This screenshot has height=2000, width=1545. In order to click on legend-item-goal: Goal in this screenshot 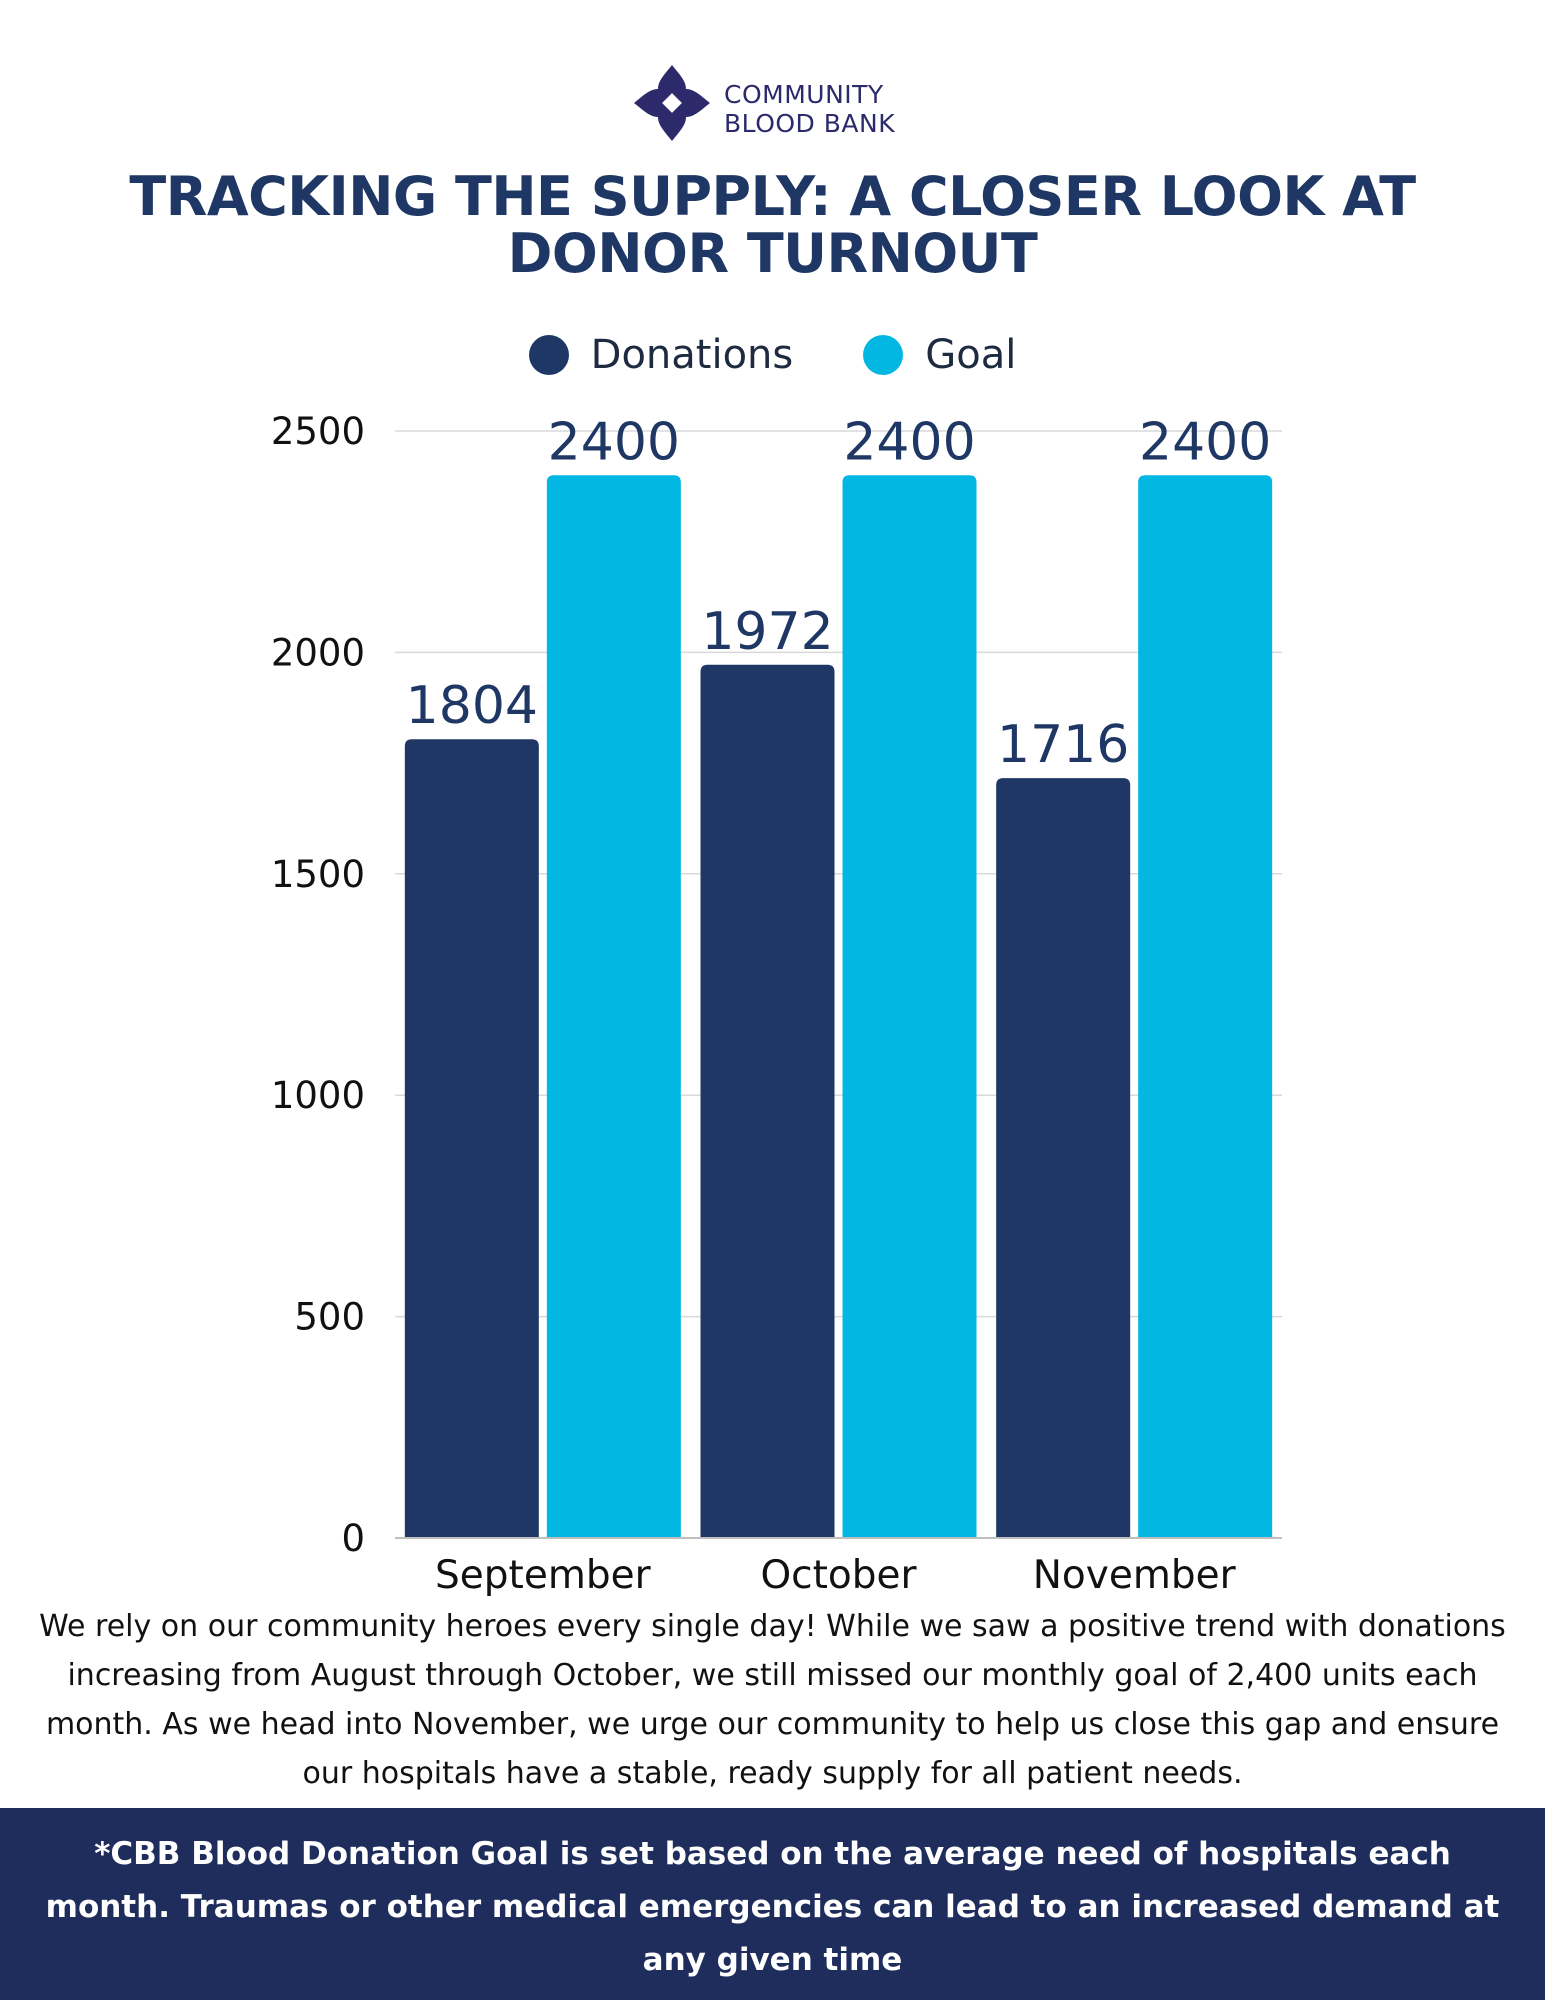, I will do `click(939, 355)`.